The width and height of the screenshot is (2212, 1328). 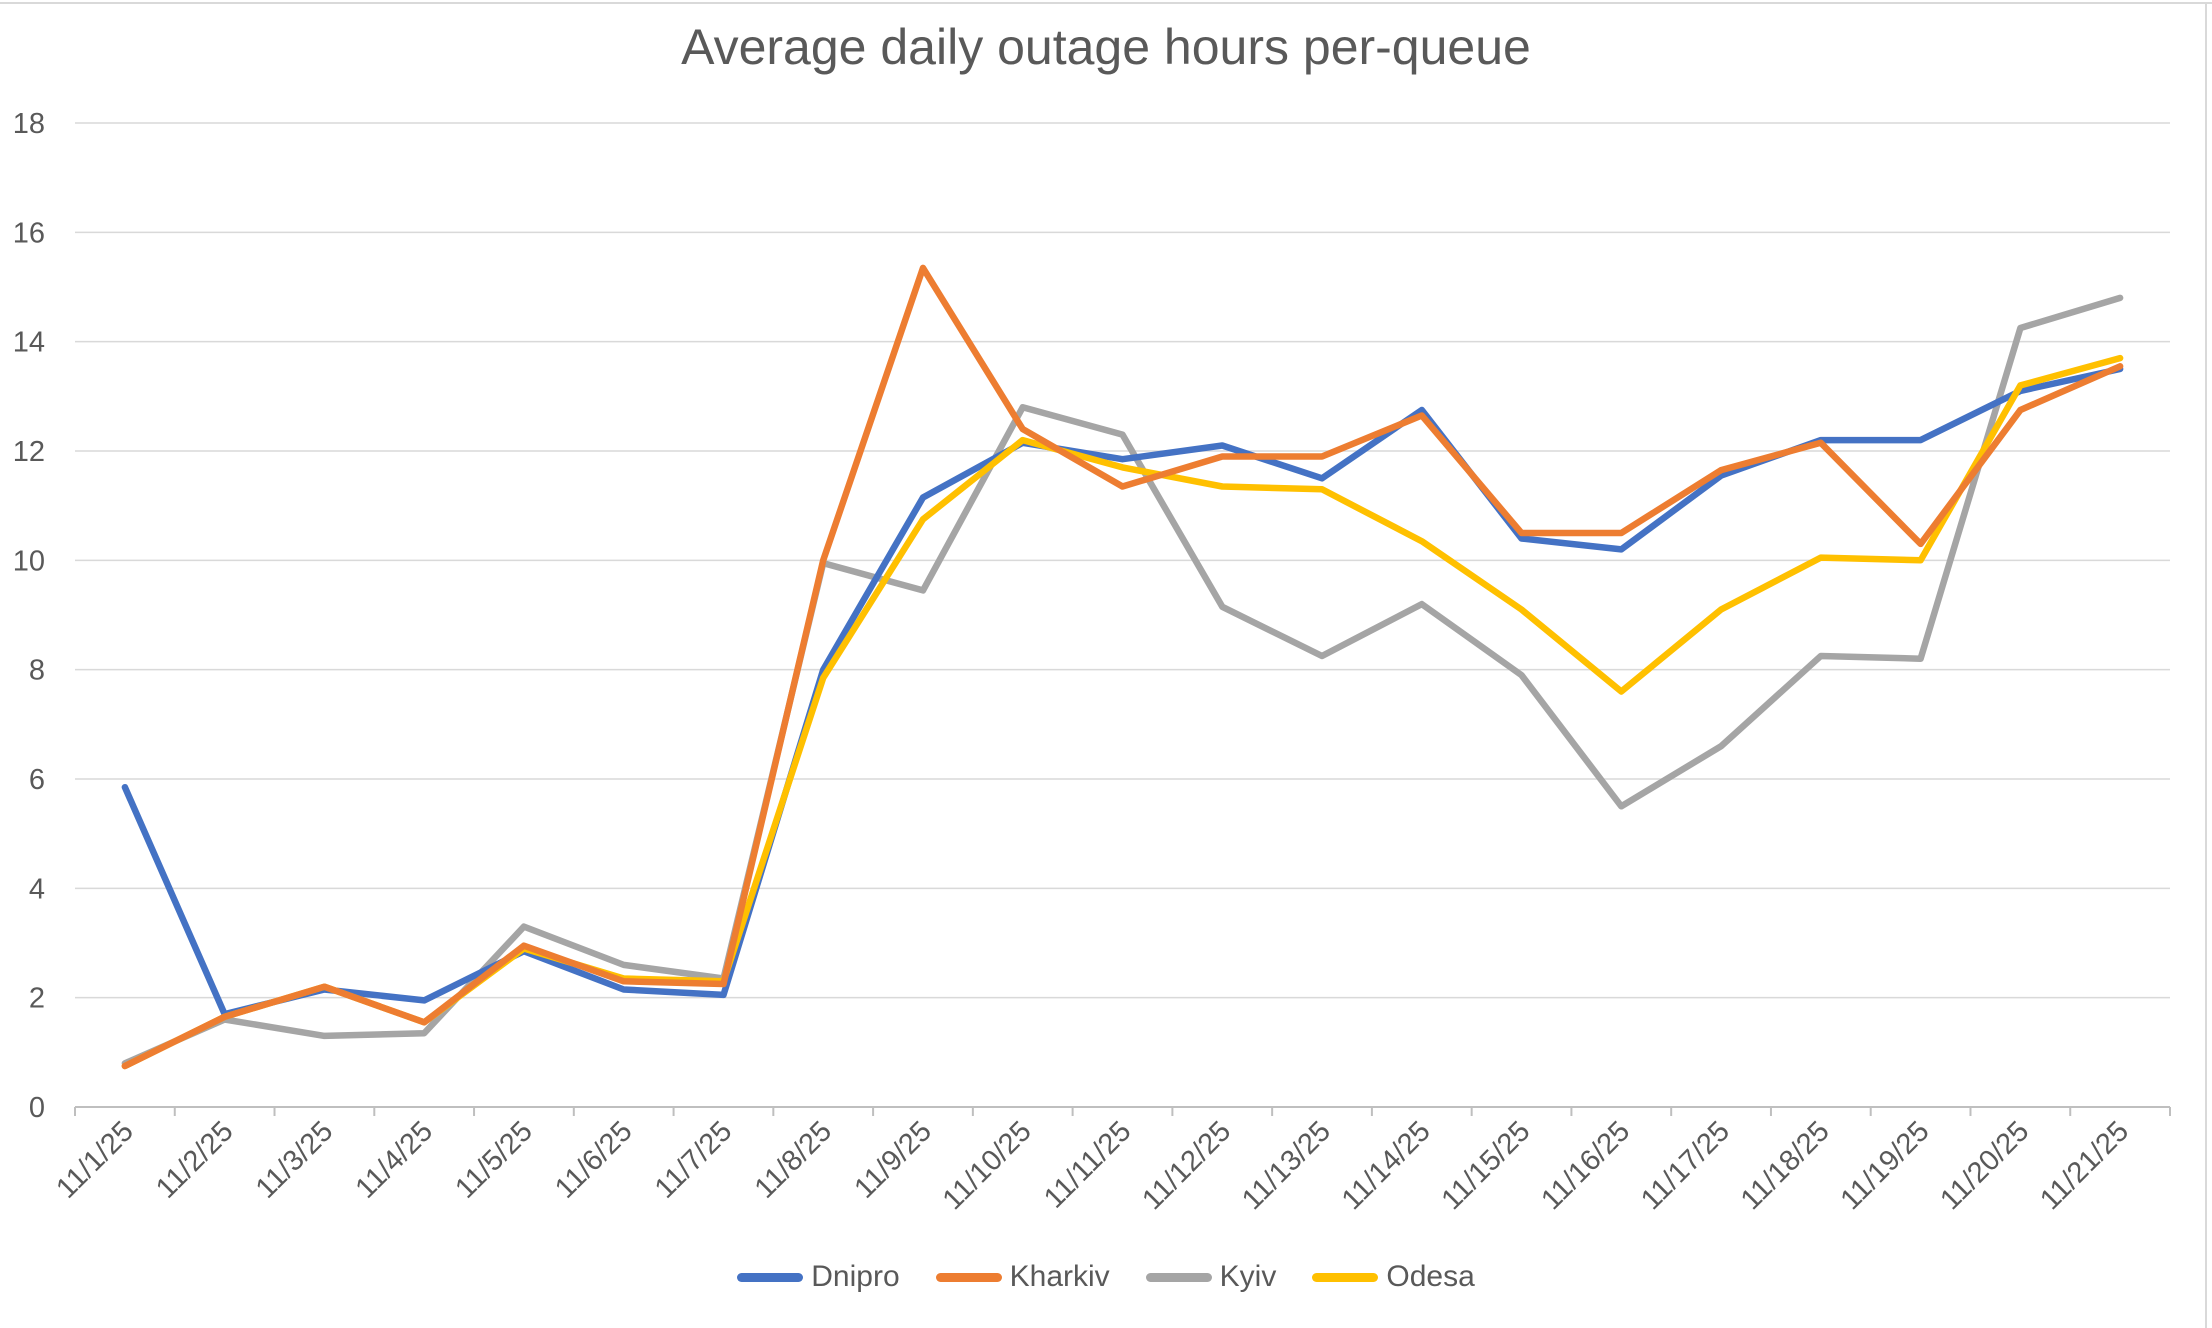 What do you see at coordinates (37, 999) in the screenshot?
I see `y-axis-label-2: 2` at bounding box center [37, 999].